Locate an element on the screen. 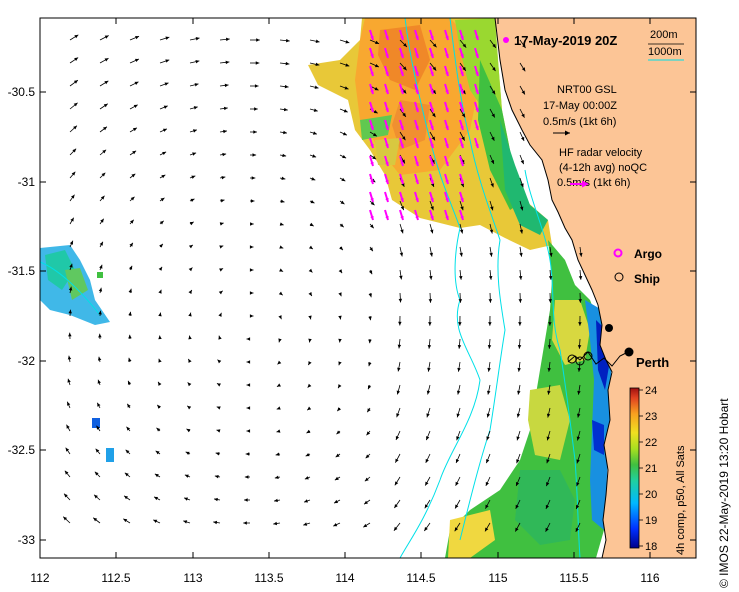  colorbar-tick-label: 20 is located at coordinates (651, 495).